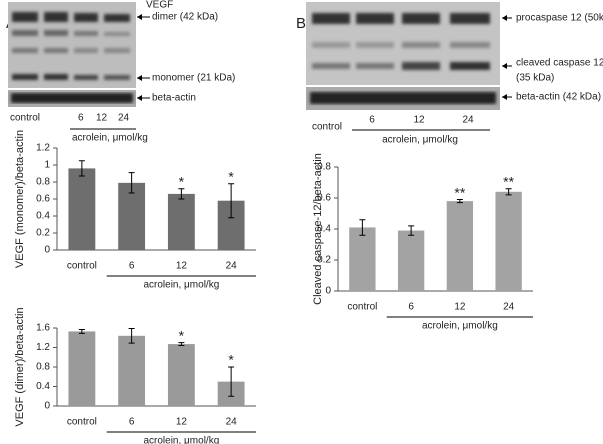 This screenshot has height=444, width=603. What do you see at coordinates (20, 199) in the screenshot?
I see `y-axis-label: VEGF (monomer)/beta-actin` at bounding box center [20, 199].